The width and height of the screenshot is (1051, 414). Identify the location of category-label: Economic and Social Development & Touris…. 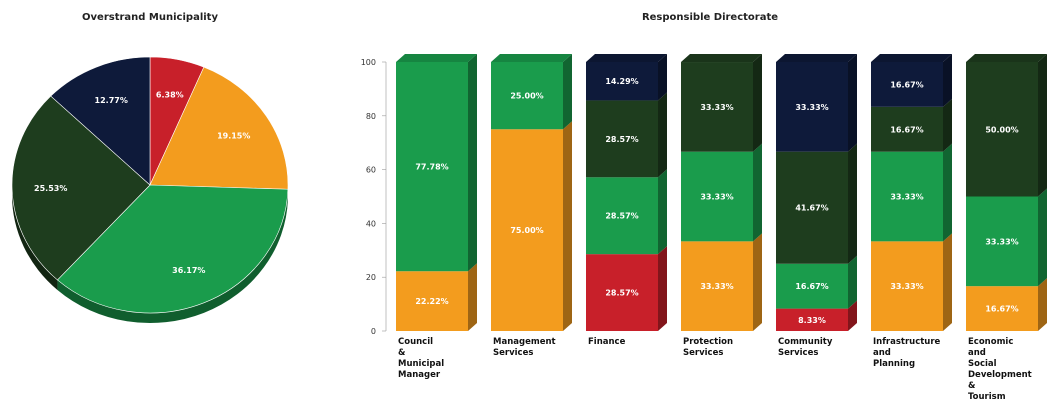
(1000, 369).